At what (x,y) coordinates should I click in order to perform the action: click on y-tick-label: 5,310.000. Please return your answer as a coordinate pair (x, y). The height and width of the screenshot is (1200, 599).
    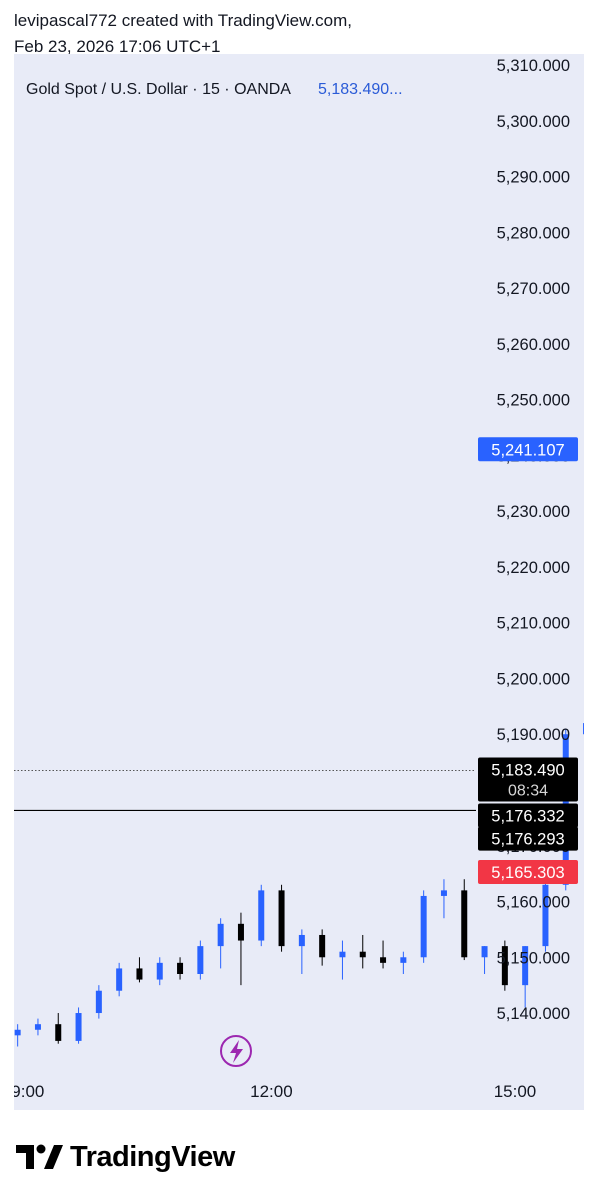
    Looking at the image, I should click on (533, 66).